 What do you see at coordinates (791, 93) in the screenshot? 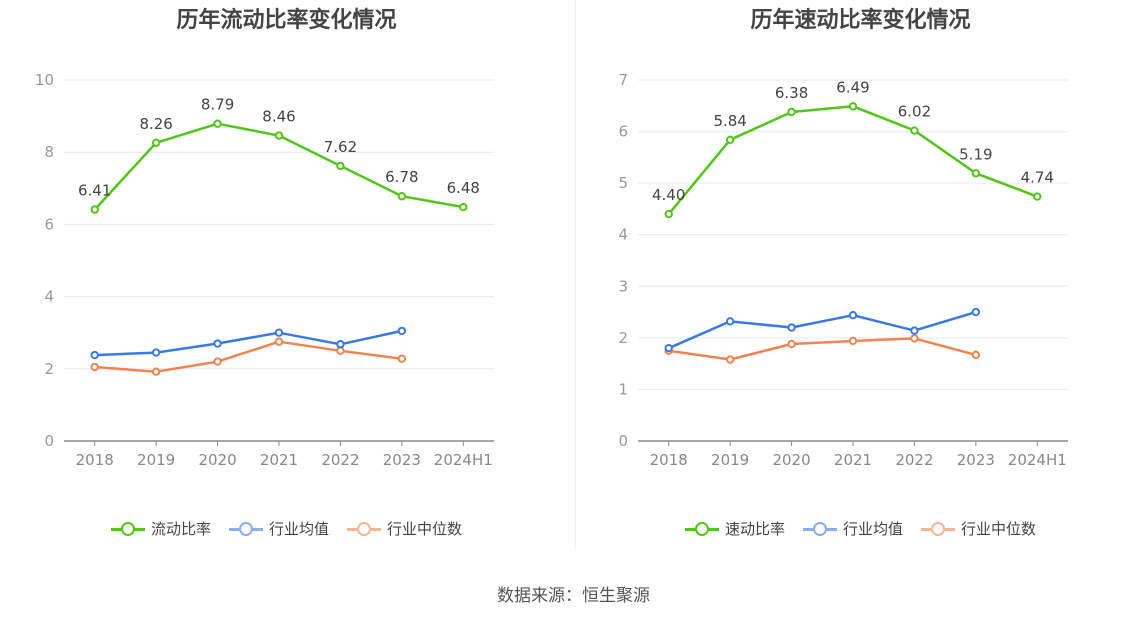
I see `data-label: 6.38` at bounding box center [791, 93].